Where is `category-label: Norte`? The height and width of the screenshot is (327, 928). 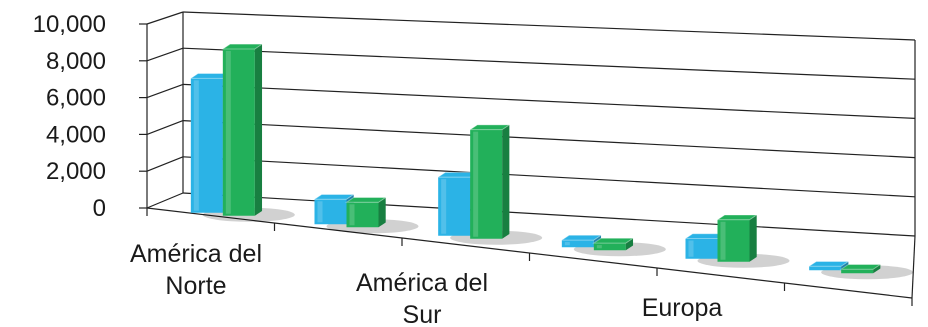
category-label: Norte is located at coordinates (195, 286).